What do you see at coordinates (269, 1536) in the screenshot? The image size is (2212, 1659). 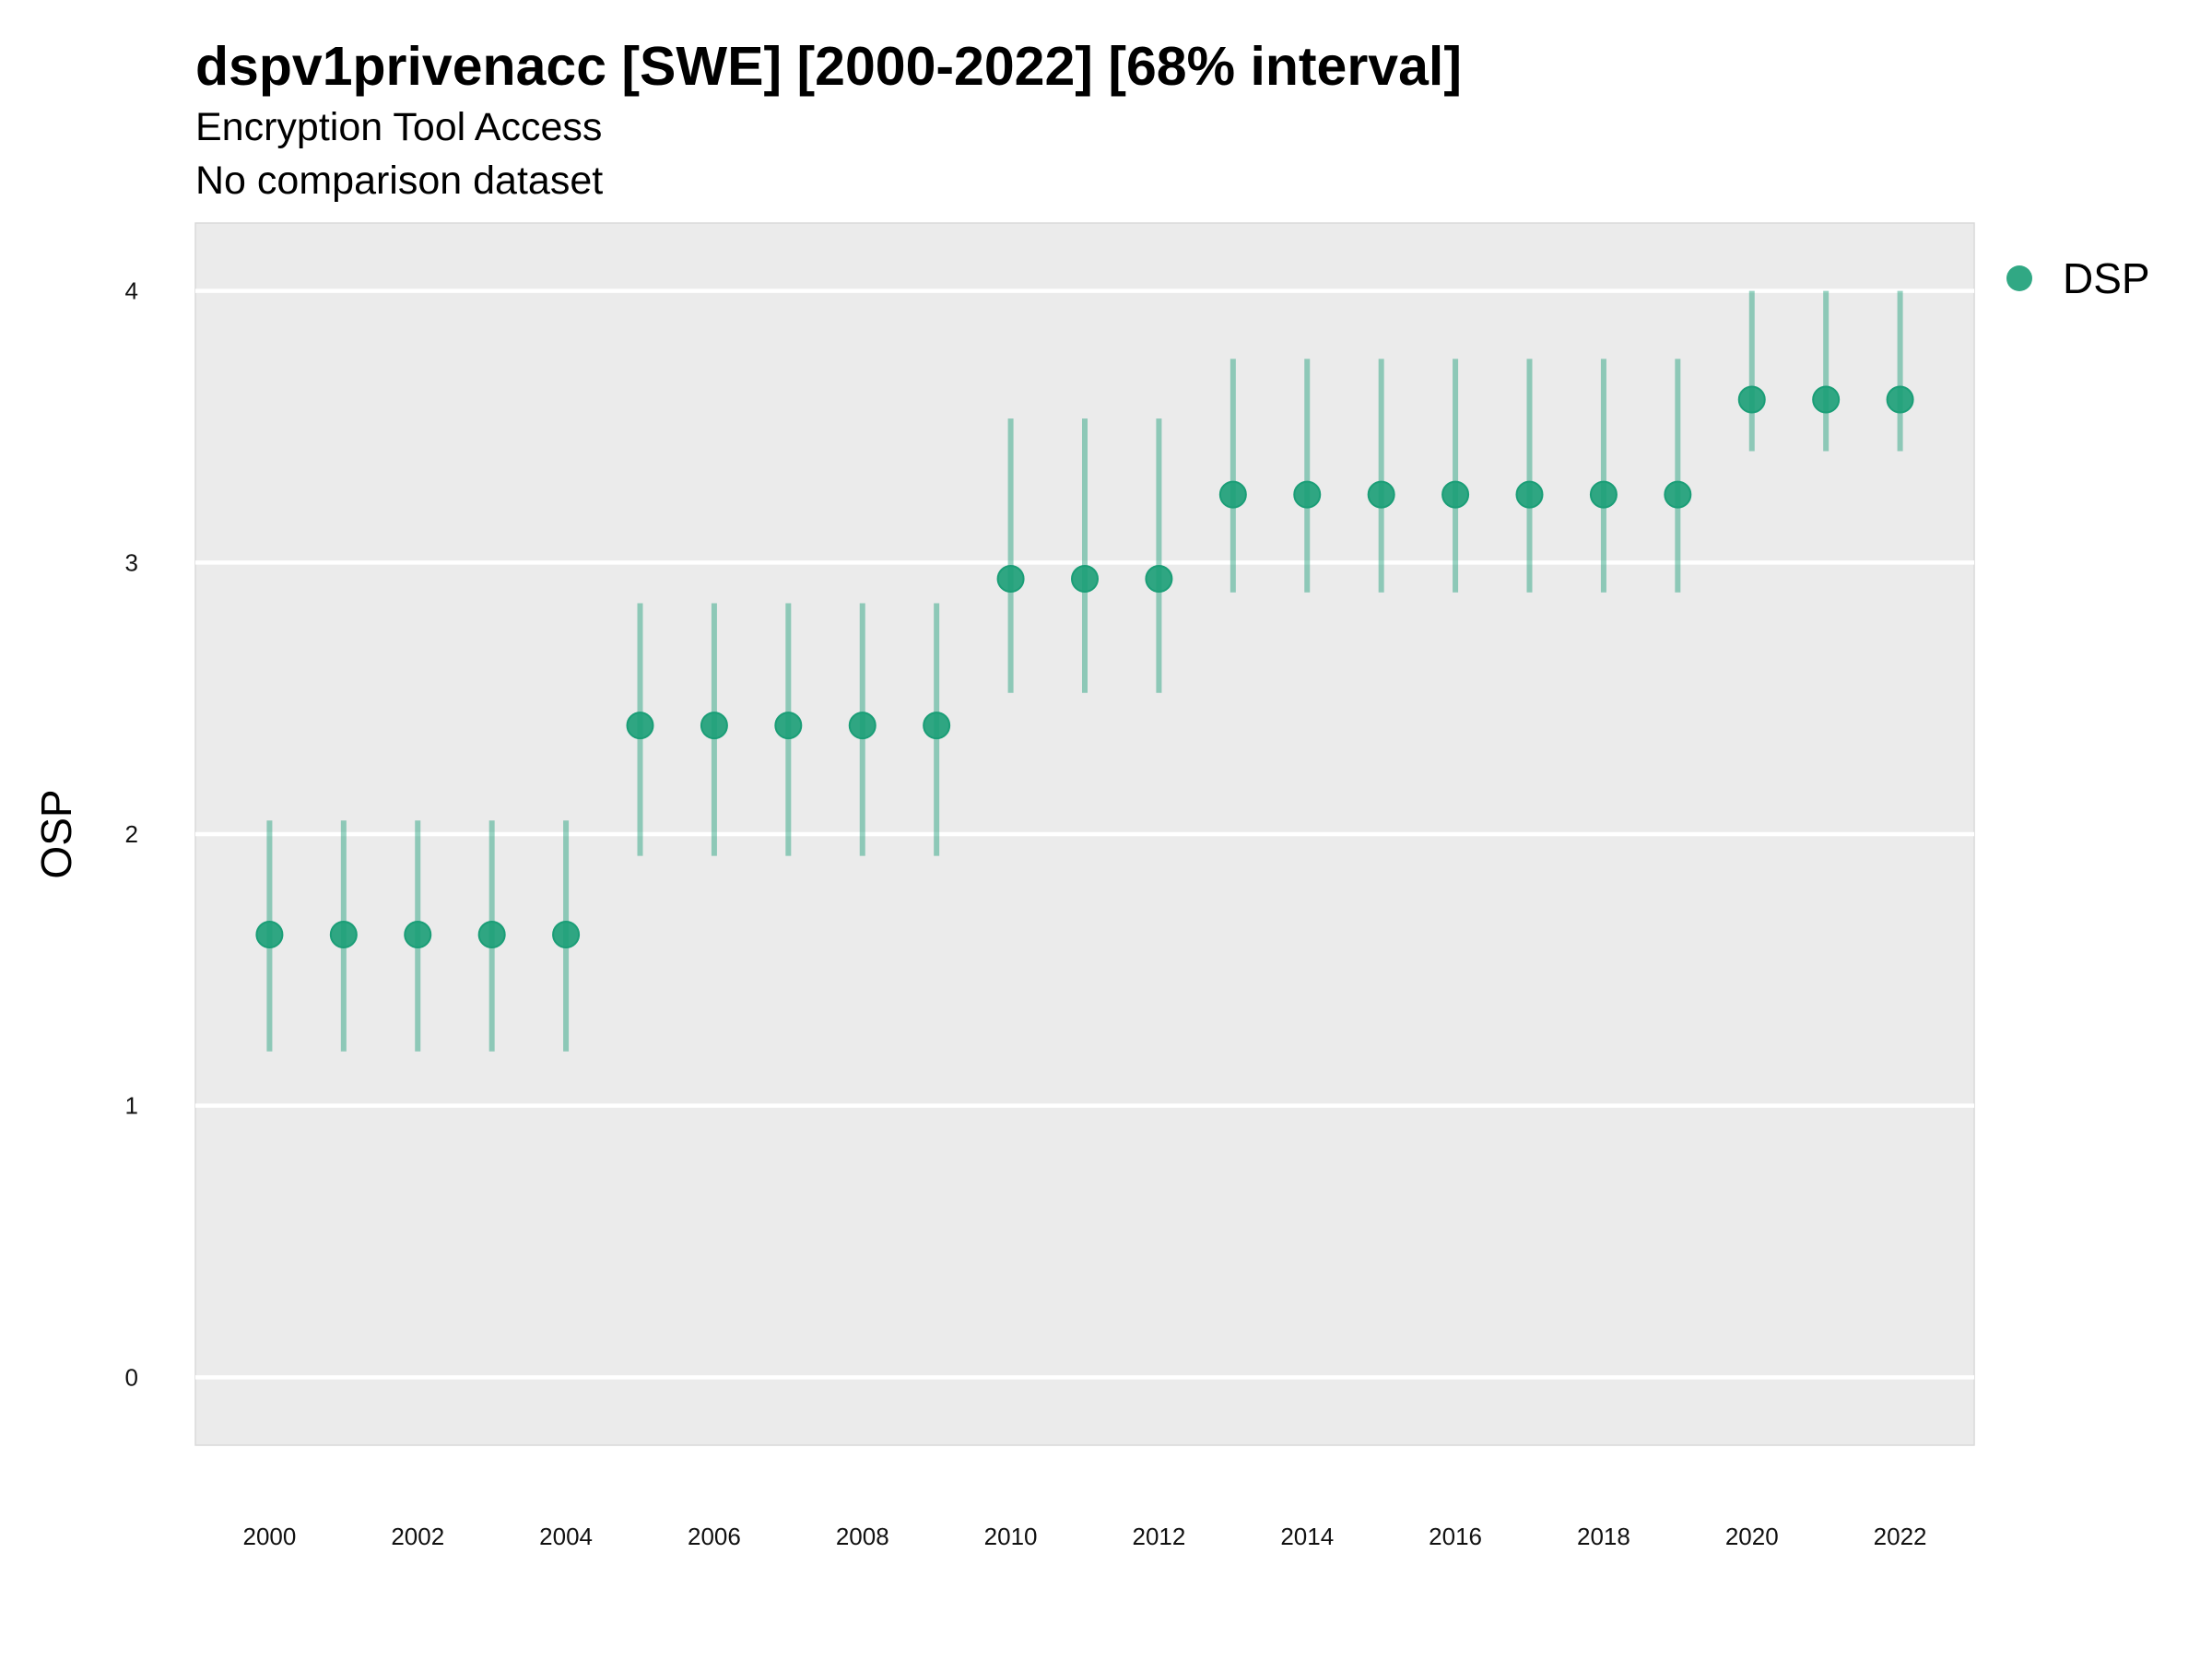 I see `x-tick-label: 2000` at bounding box center [269, 1536].